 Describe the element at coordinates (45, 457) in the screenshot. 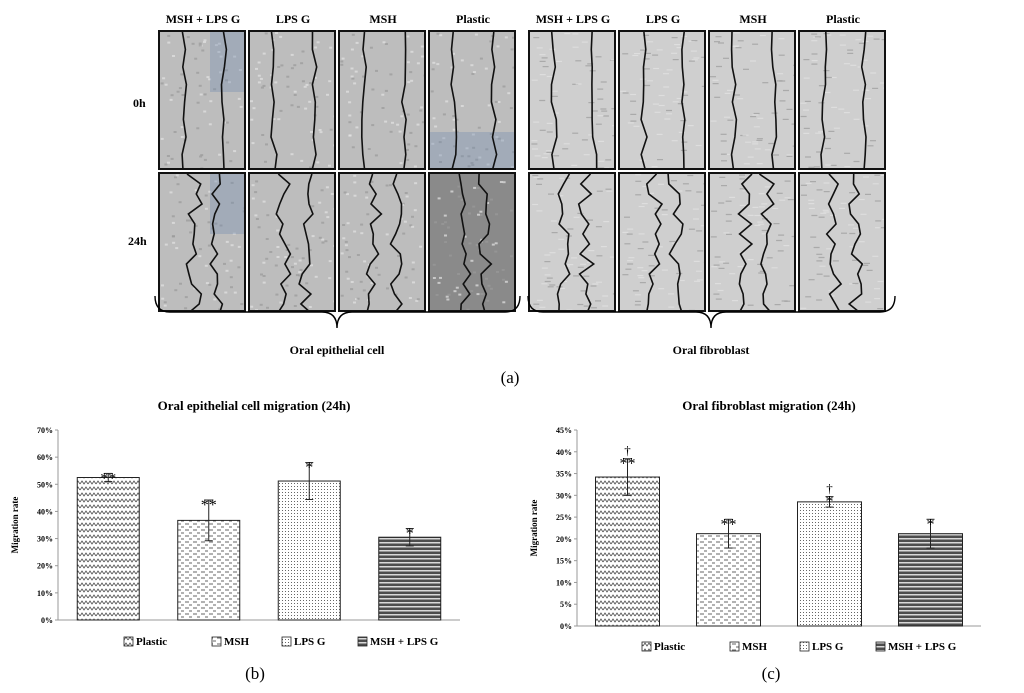

I see `y-tick-label: 60%` at that location.